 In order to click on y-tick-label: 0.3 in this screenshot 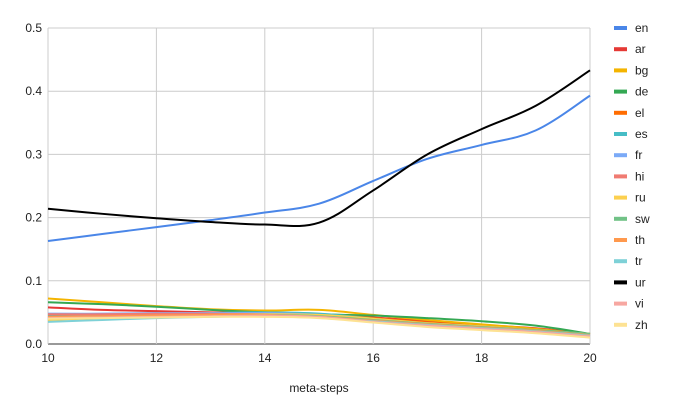, I will do `click(33, 154)`.